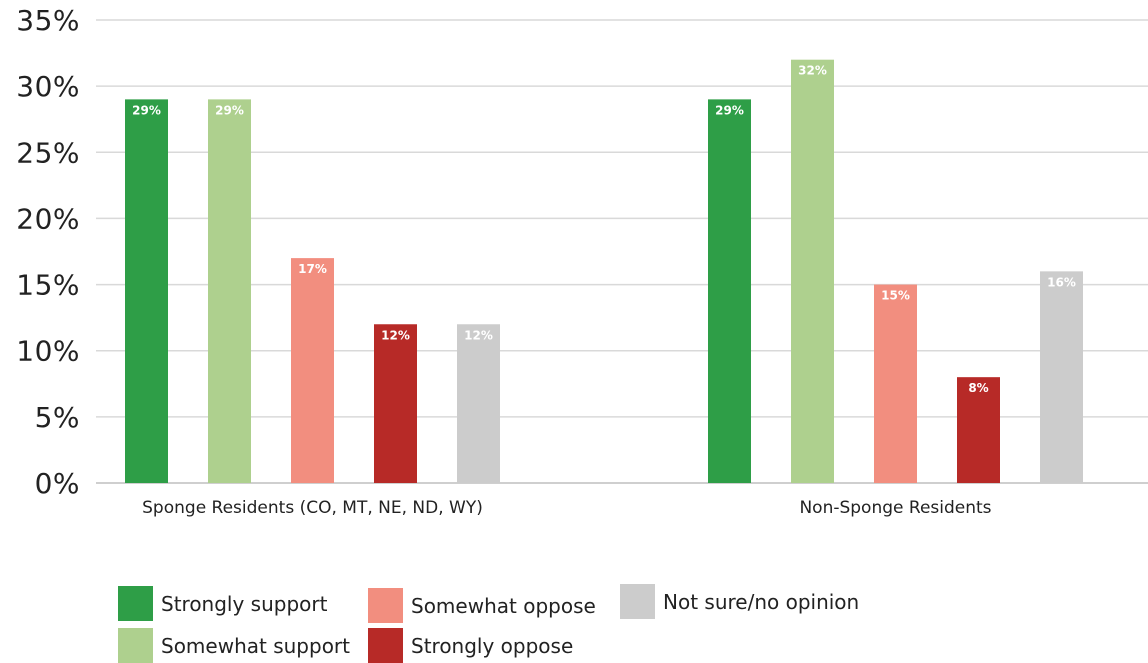 The height and width of the screenshot is (663, 1148). Describe the element at coordinates (478, 403) in the screenshot. I see `bar-not-sure-no-opinion-sponge` at that location.